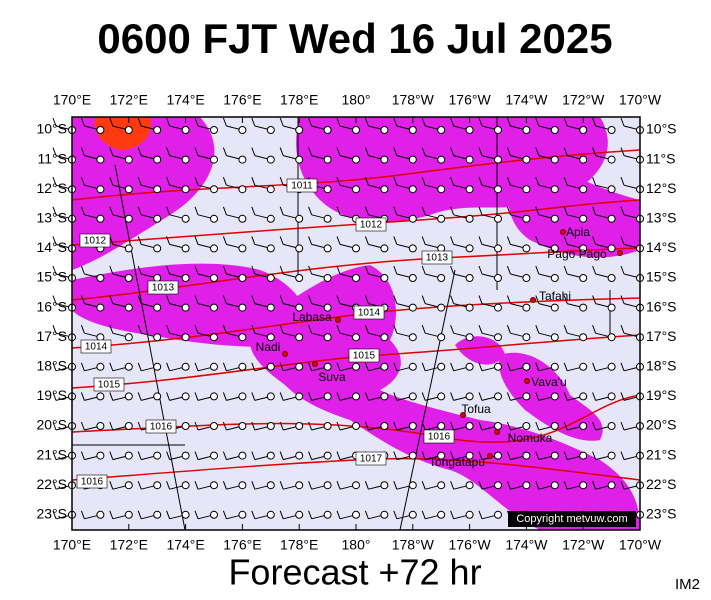  Describe the element at coordinates (356, 100) in the screenshot. I see `lon-label: 180°` at that location.